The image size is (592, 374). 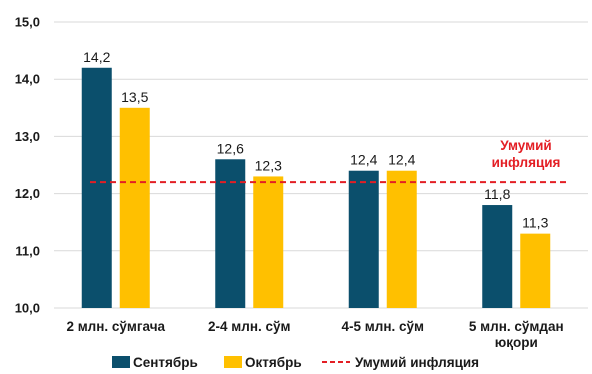 What do you see at coordinates (27, 193) in the screenshot?
I see `y-tick-label: 12,0` at bounding box center [27, 193].